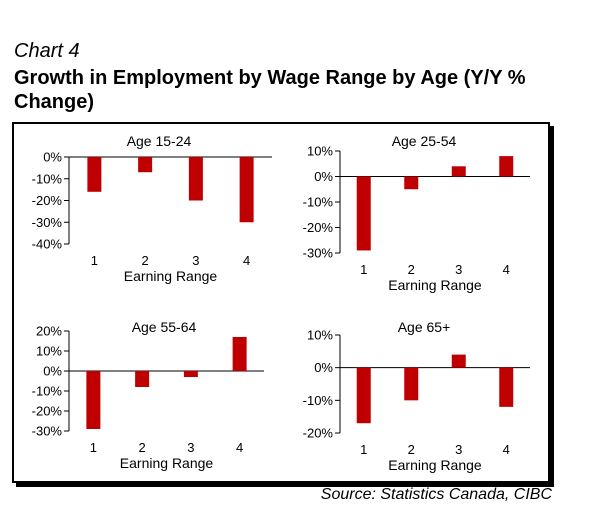 The height and width of the screenshot is (512, 594). I want to click on panel-title-4: Age 65+, so click(424, 327).